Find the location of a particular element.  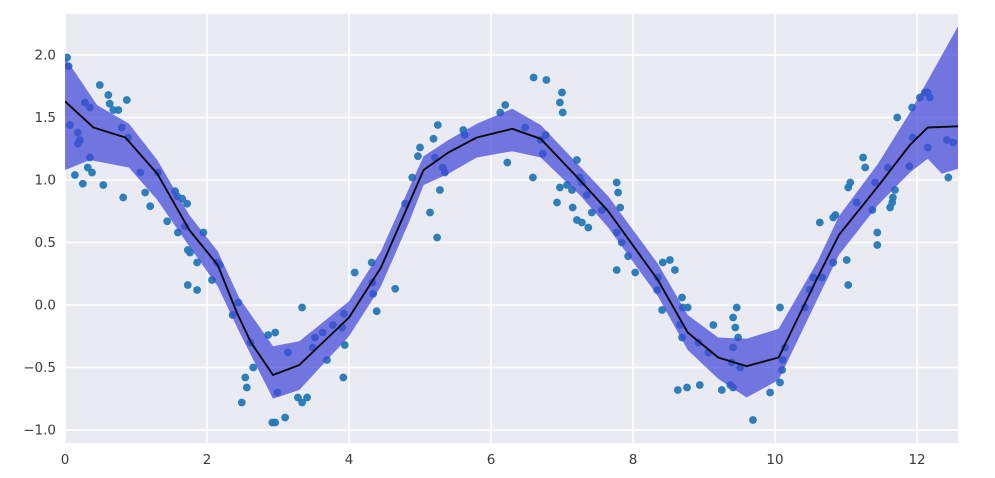

y-tick-label: 1.0 is located at coordinates (45, 181).